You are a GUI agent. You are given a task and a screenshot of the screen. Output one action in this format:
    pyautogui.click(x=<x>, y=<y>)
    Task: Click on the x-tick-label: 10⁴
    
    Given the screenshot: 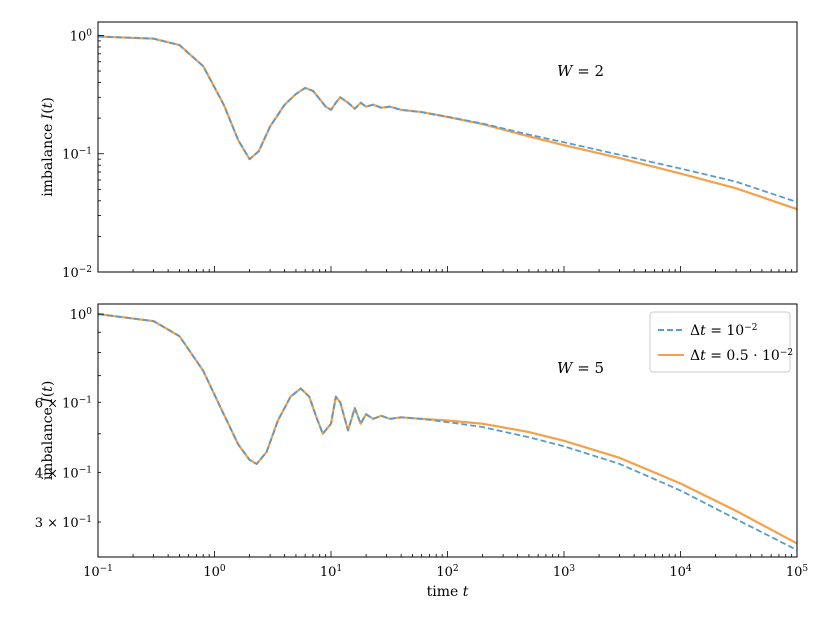 What is the action you would take?
    pyautogui.click(x=680, y=572)
    